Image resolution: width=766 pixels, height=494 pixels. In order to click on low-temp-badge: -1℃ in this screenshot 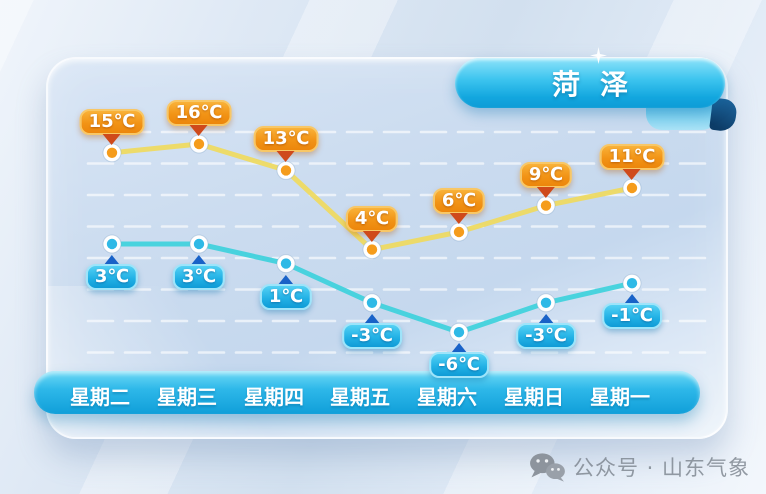, I will do `click(632, 312)`.